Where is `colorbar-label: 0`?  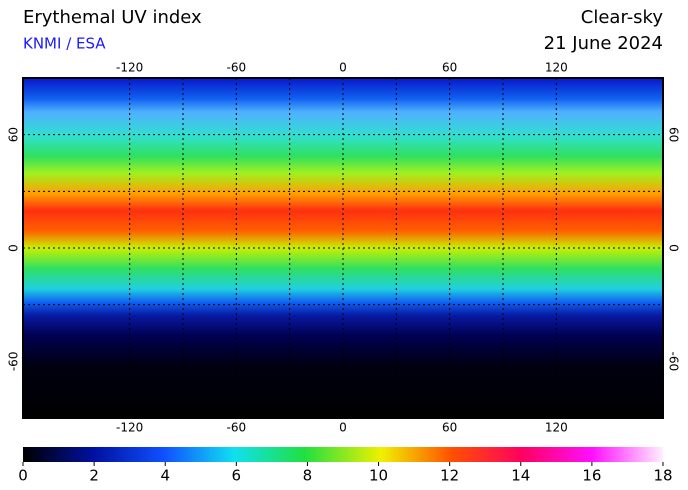
colorbar-label: 0 is located at coordinates (23, 476).